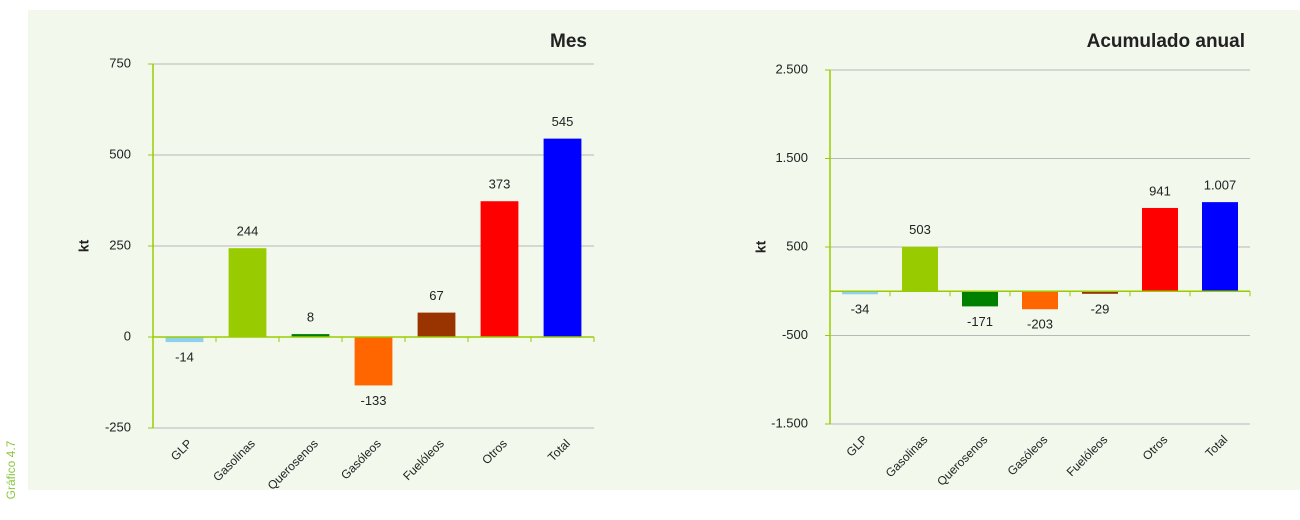  Describe the element at coordinates (127, 335) in the screenshot. I see `y-tick-label: 0` at that location.